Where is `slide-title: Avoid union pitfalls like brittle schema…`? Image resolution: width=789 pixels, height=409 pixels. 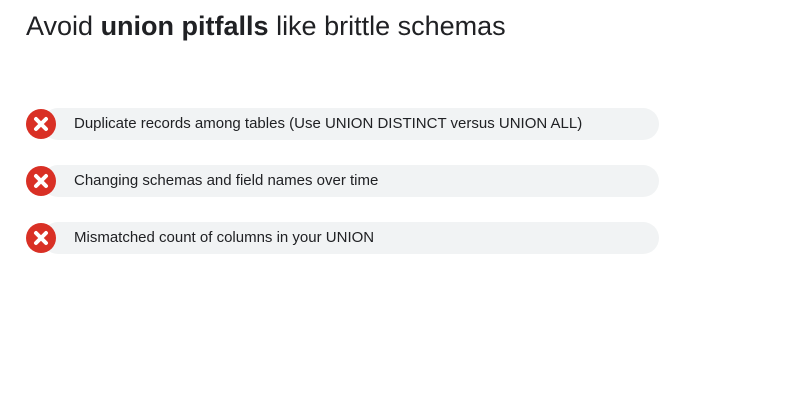
slide-title: Avoid union pitfalls like brittle schema… is located at coordinates (266, 26).